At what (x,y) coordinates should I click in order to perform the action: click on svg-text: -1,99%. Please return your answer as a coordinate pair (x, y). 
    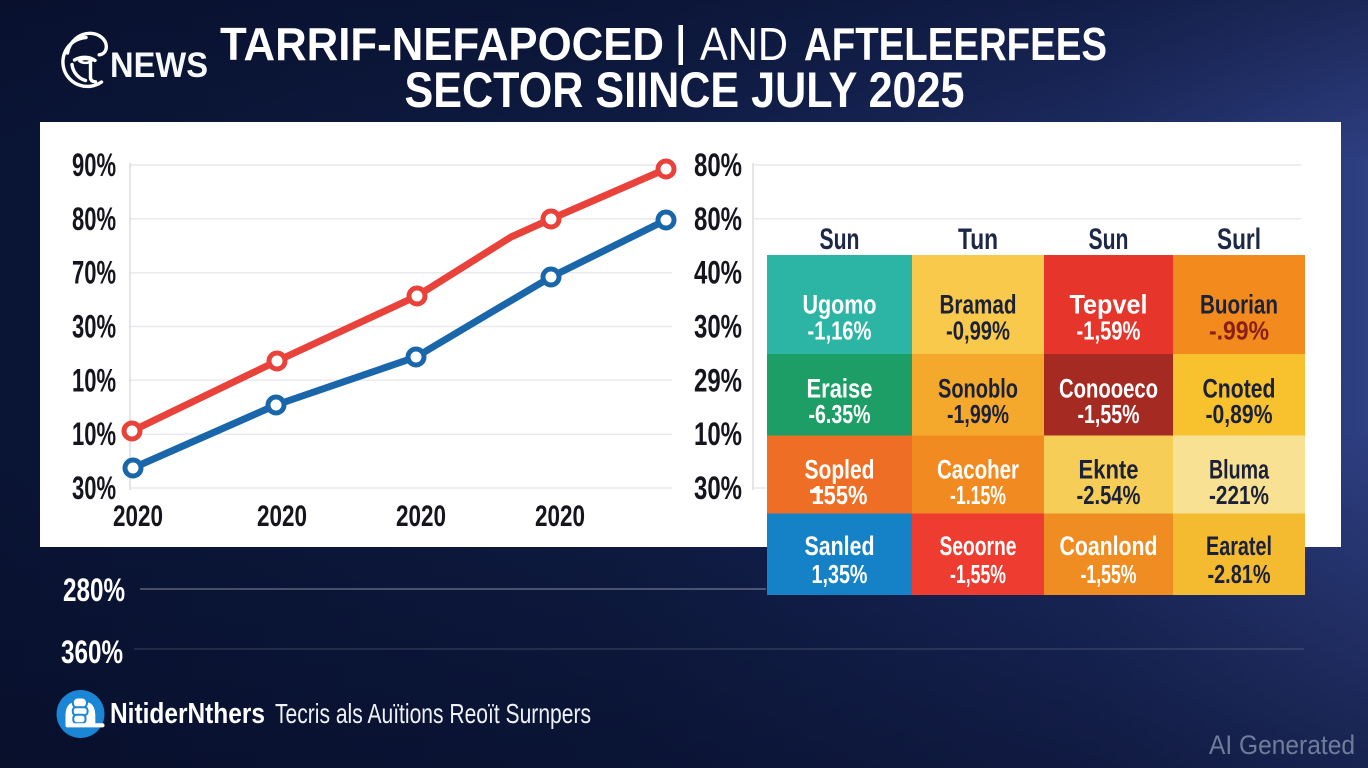
    Looking at the image, I should click on (978, 414).